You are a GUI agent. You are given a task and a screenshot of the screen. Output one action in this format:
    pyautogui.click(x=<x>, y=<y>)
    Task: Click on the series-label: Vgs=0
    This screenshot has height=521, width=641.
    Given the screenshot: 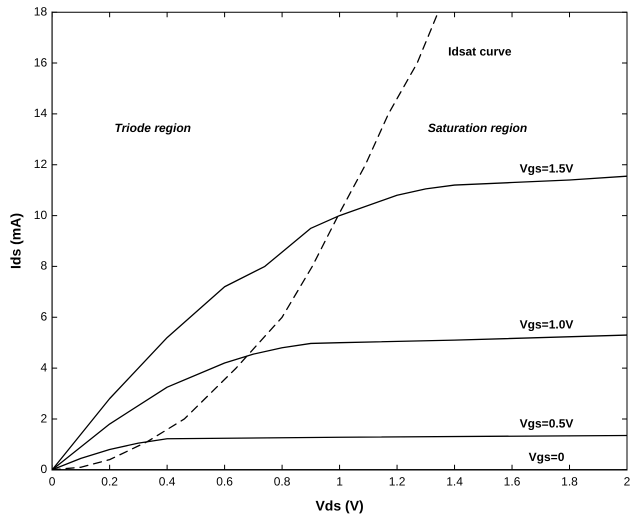 What is the action you would take?
    pyautogui.click(x=546, y=457)
    